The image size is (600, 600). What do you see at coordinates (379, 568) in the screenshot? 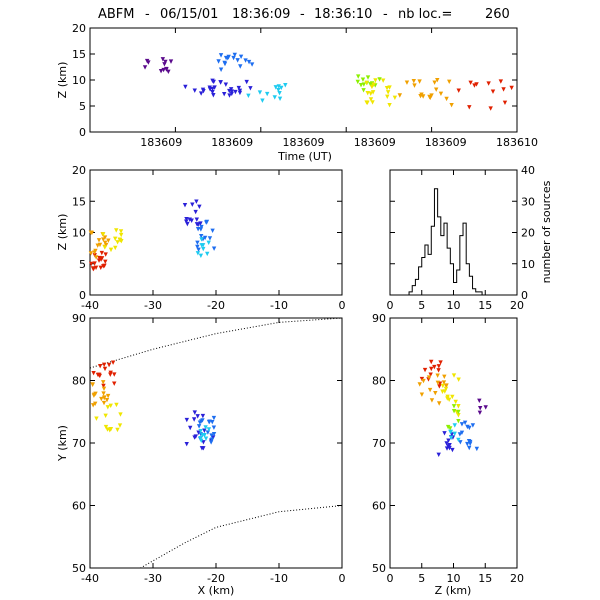
I see `y-tick-label: 50` at bounding box center [379, 568].